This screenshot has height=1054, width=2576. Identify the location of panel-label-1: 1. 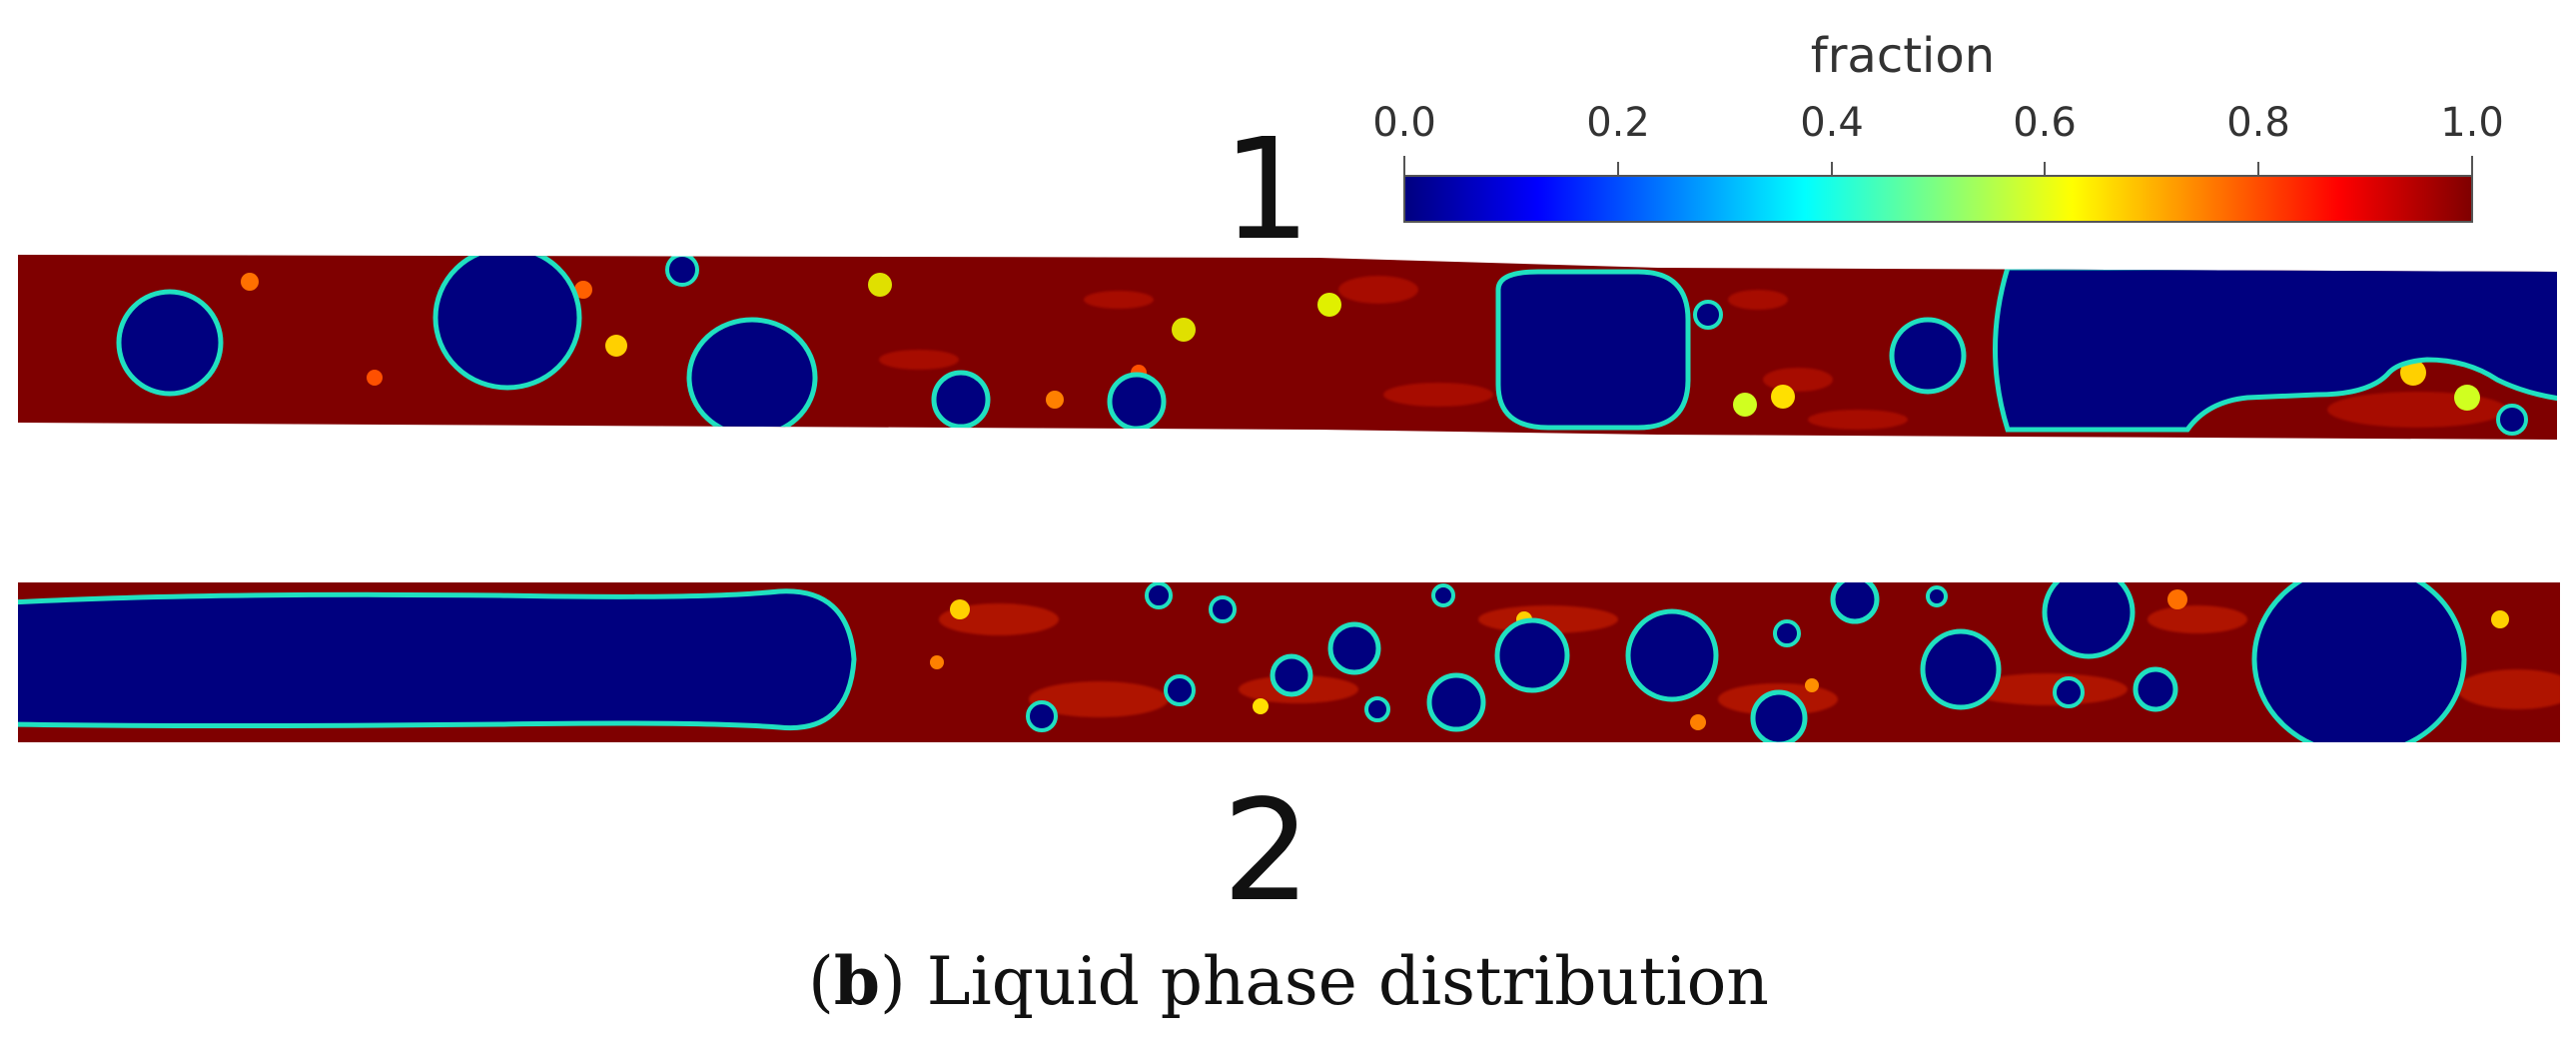
(1266, 190).